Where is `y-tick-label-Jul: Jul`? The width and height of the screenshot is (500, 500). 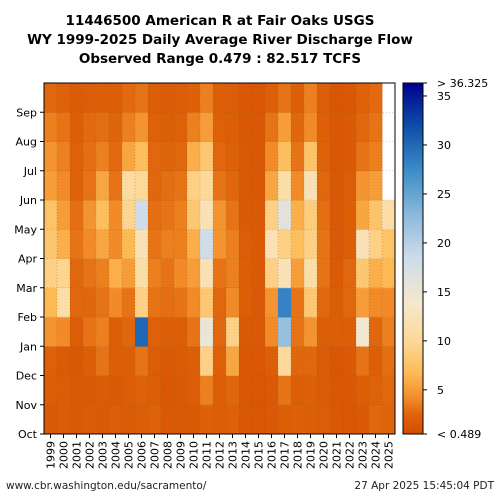 y-tick-label-Jul: Jul is located at coordinates (30, 171).